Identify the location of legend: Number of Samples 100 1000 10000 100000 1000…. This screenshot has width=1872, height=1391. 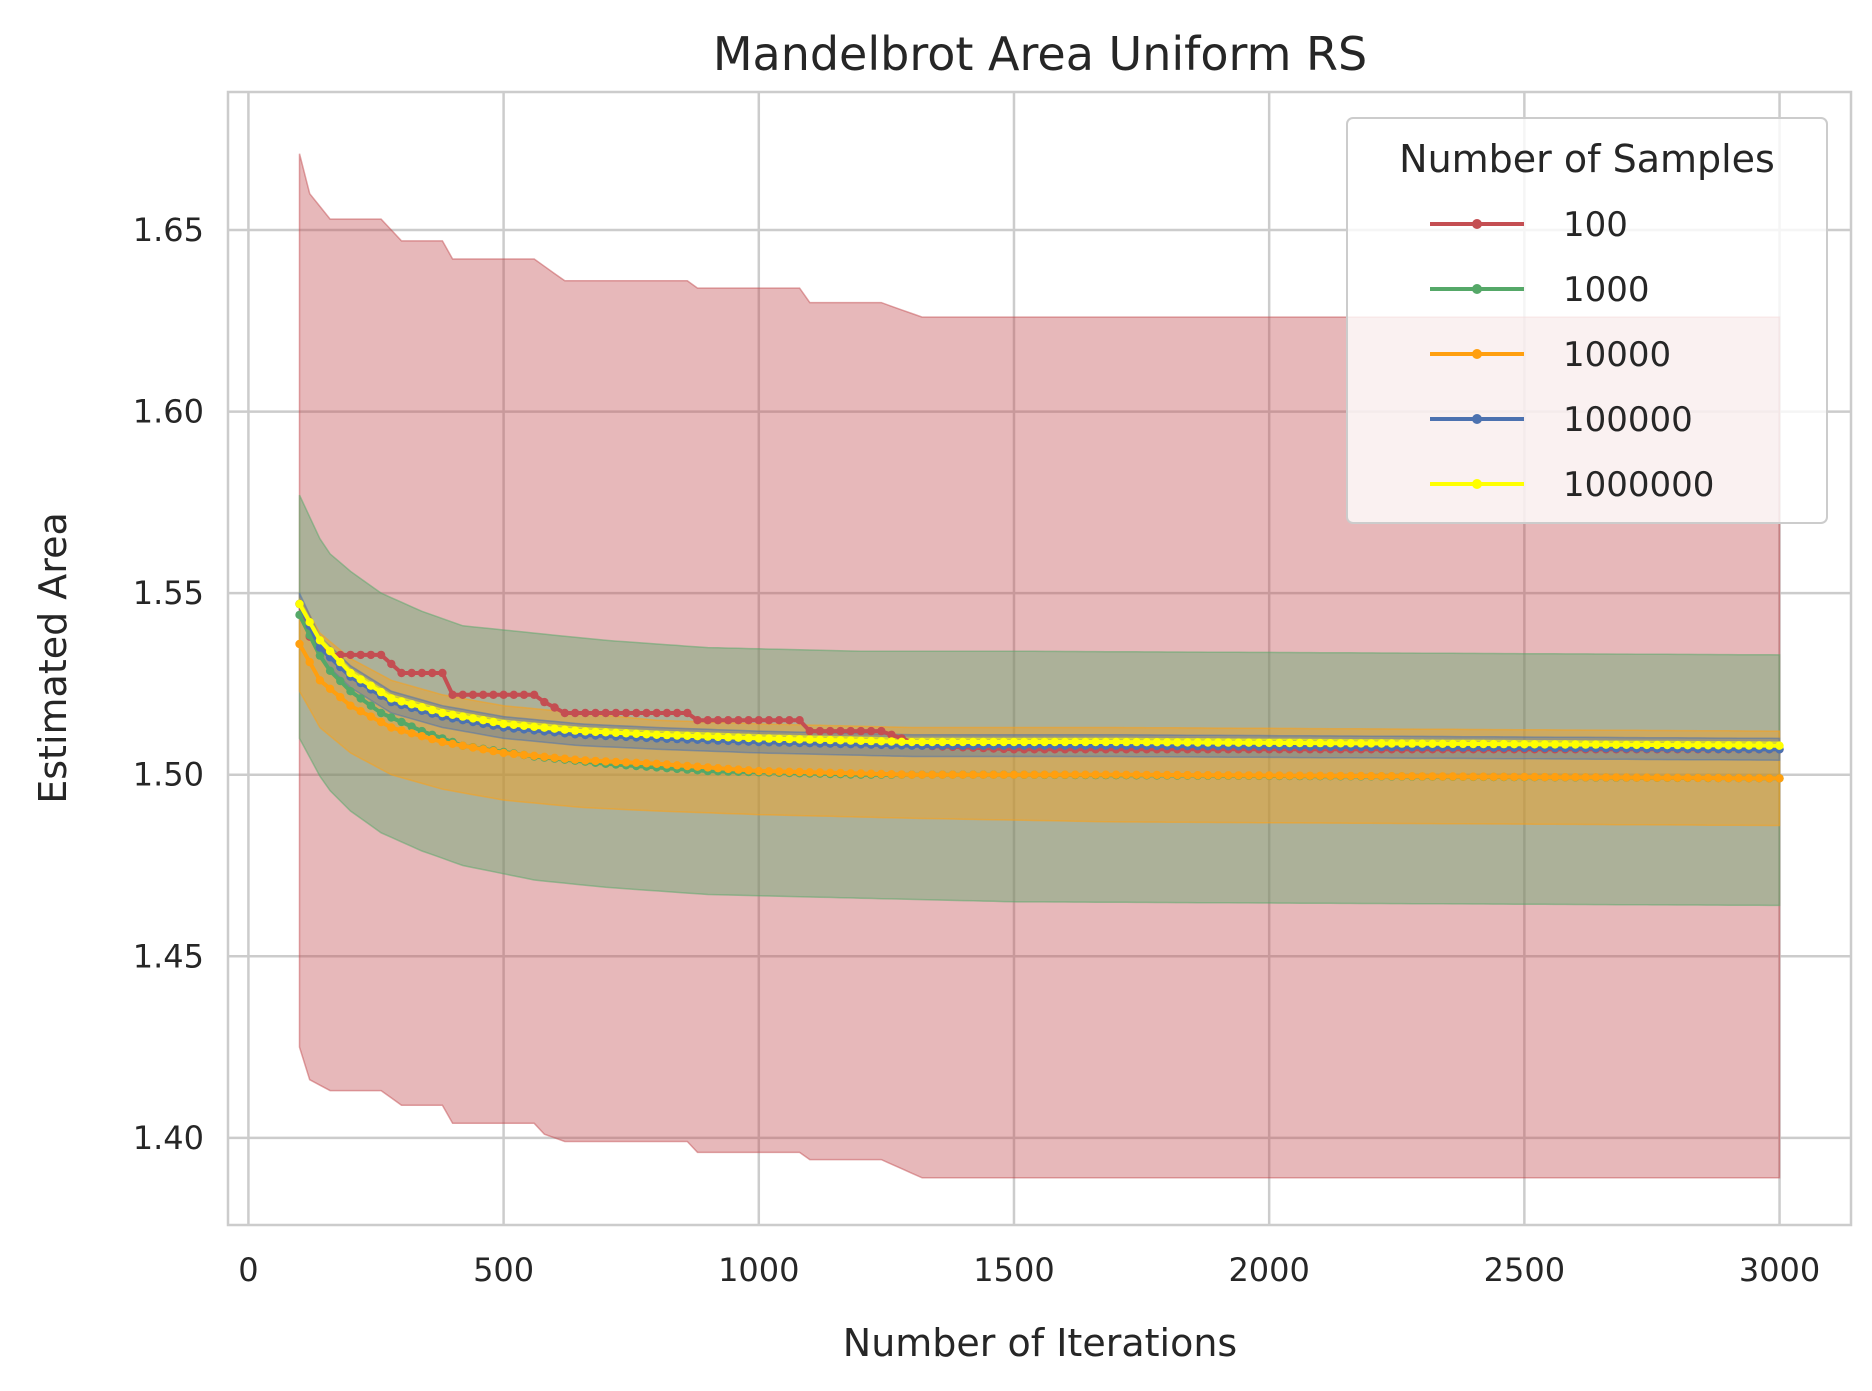
(1587, 320).